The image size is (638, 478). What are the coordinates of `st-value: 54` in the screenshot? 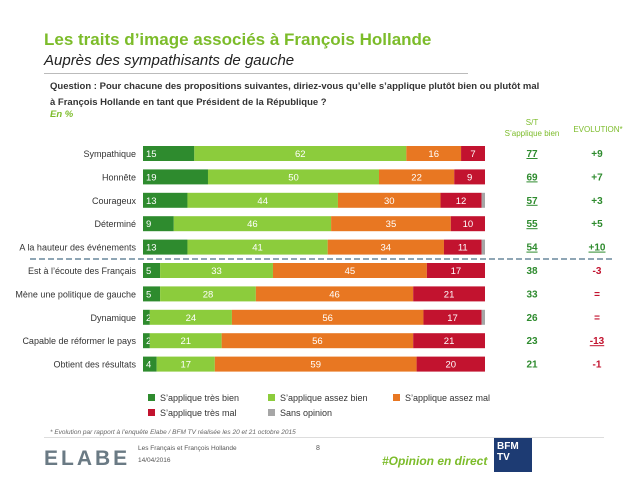 It's located at (532, 248).